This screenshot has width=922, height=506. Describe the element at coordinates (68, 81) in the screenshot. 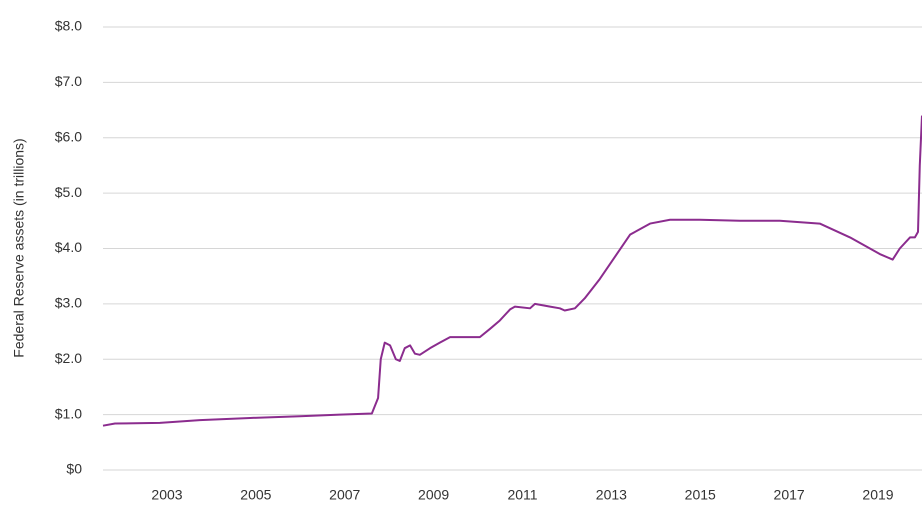

I see `y-tick-label: $7.0` at that location.